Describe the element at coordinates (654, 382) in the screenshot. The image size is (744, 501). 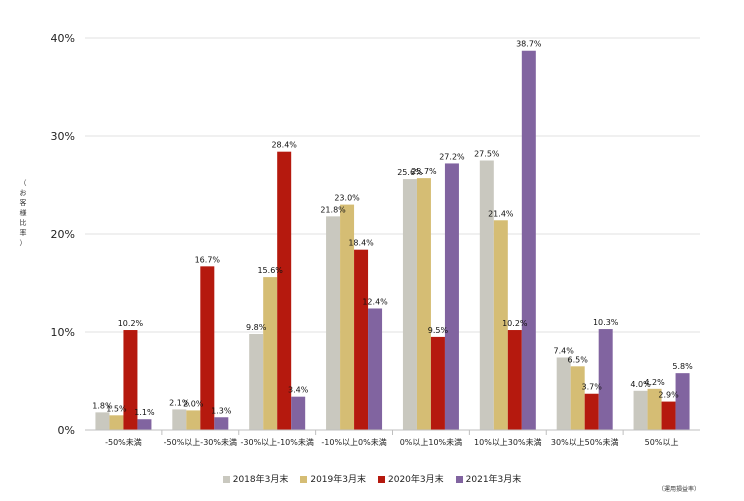
I see `bar-value-label: 4.2%` at that location.